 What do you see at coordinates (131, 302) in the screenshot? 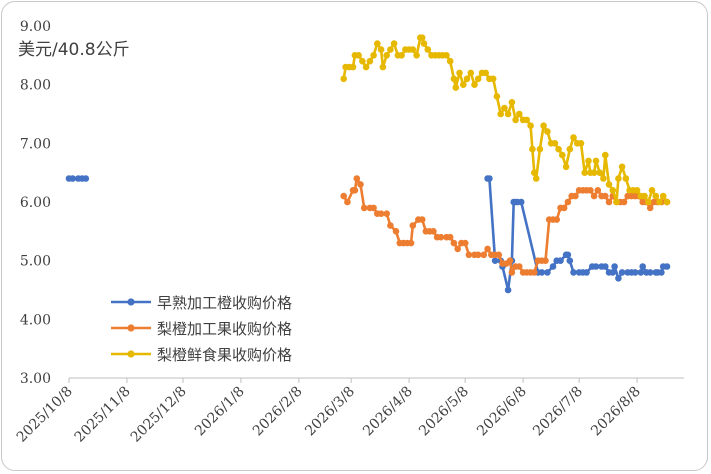
I see `legend-swatch-marker` at bounding box center [131, 302].